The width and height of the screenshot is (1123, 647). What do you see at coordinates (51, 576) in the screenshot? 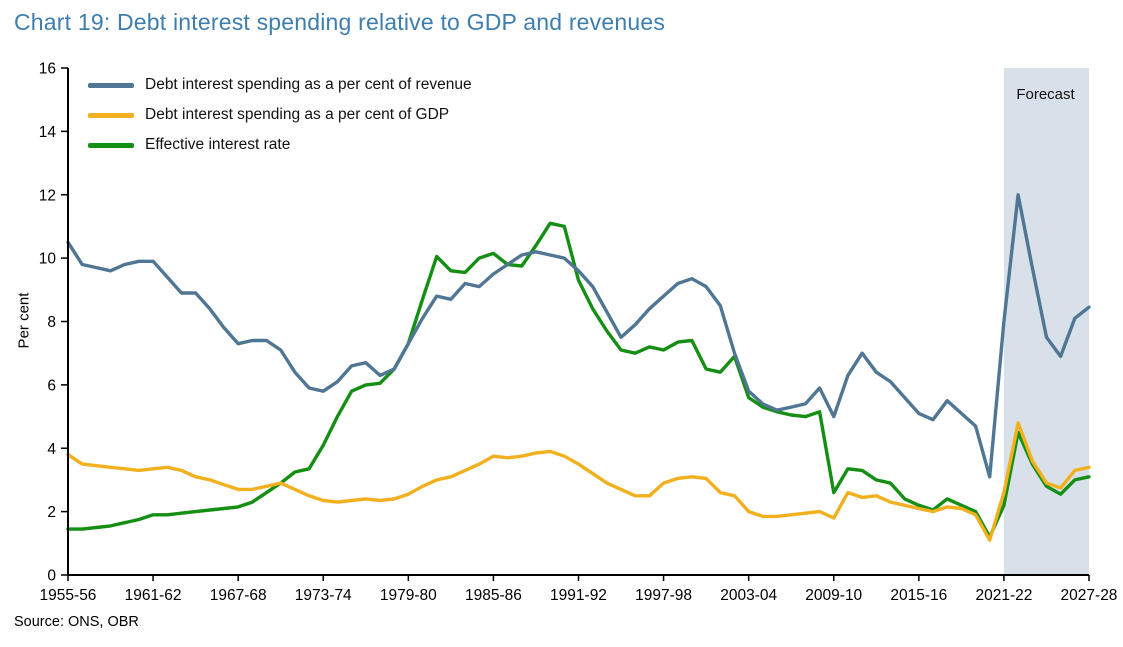
I see `y-axis-tick-label: 0` at bounding box center [51, 576].